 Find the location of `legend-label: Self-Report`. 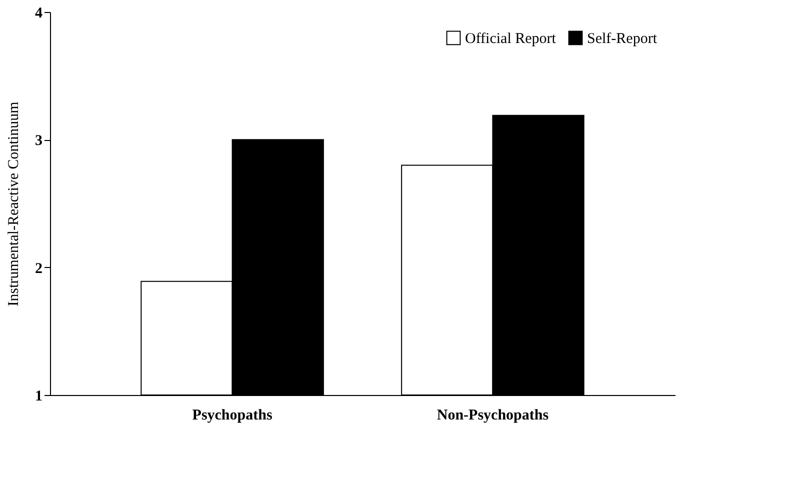

legend-label: Self-Report is located at coordinates (622, 38).